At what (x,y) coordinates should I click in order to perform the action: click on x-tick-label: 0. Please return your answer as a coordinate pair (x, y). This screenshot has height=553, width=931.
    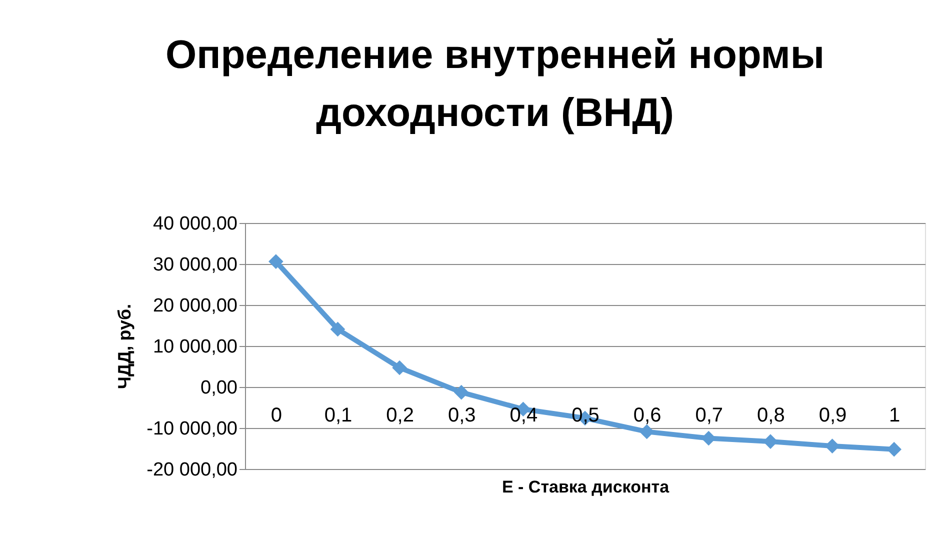
    Looking at the image, I should click on (276, 415).